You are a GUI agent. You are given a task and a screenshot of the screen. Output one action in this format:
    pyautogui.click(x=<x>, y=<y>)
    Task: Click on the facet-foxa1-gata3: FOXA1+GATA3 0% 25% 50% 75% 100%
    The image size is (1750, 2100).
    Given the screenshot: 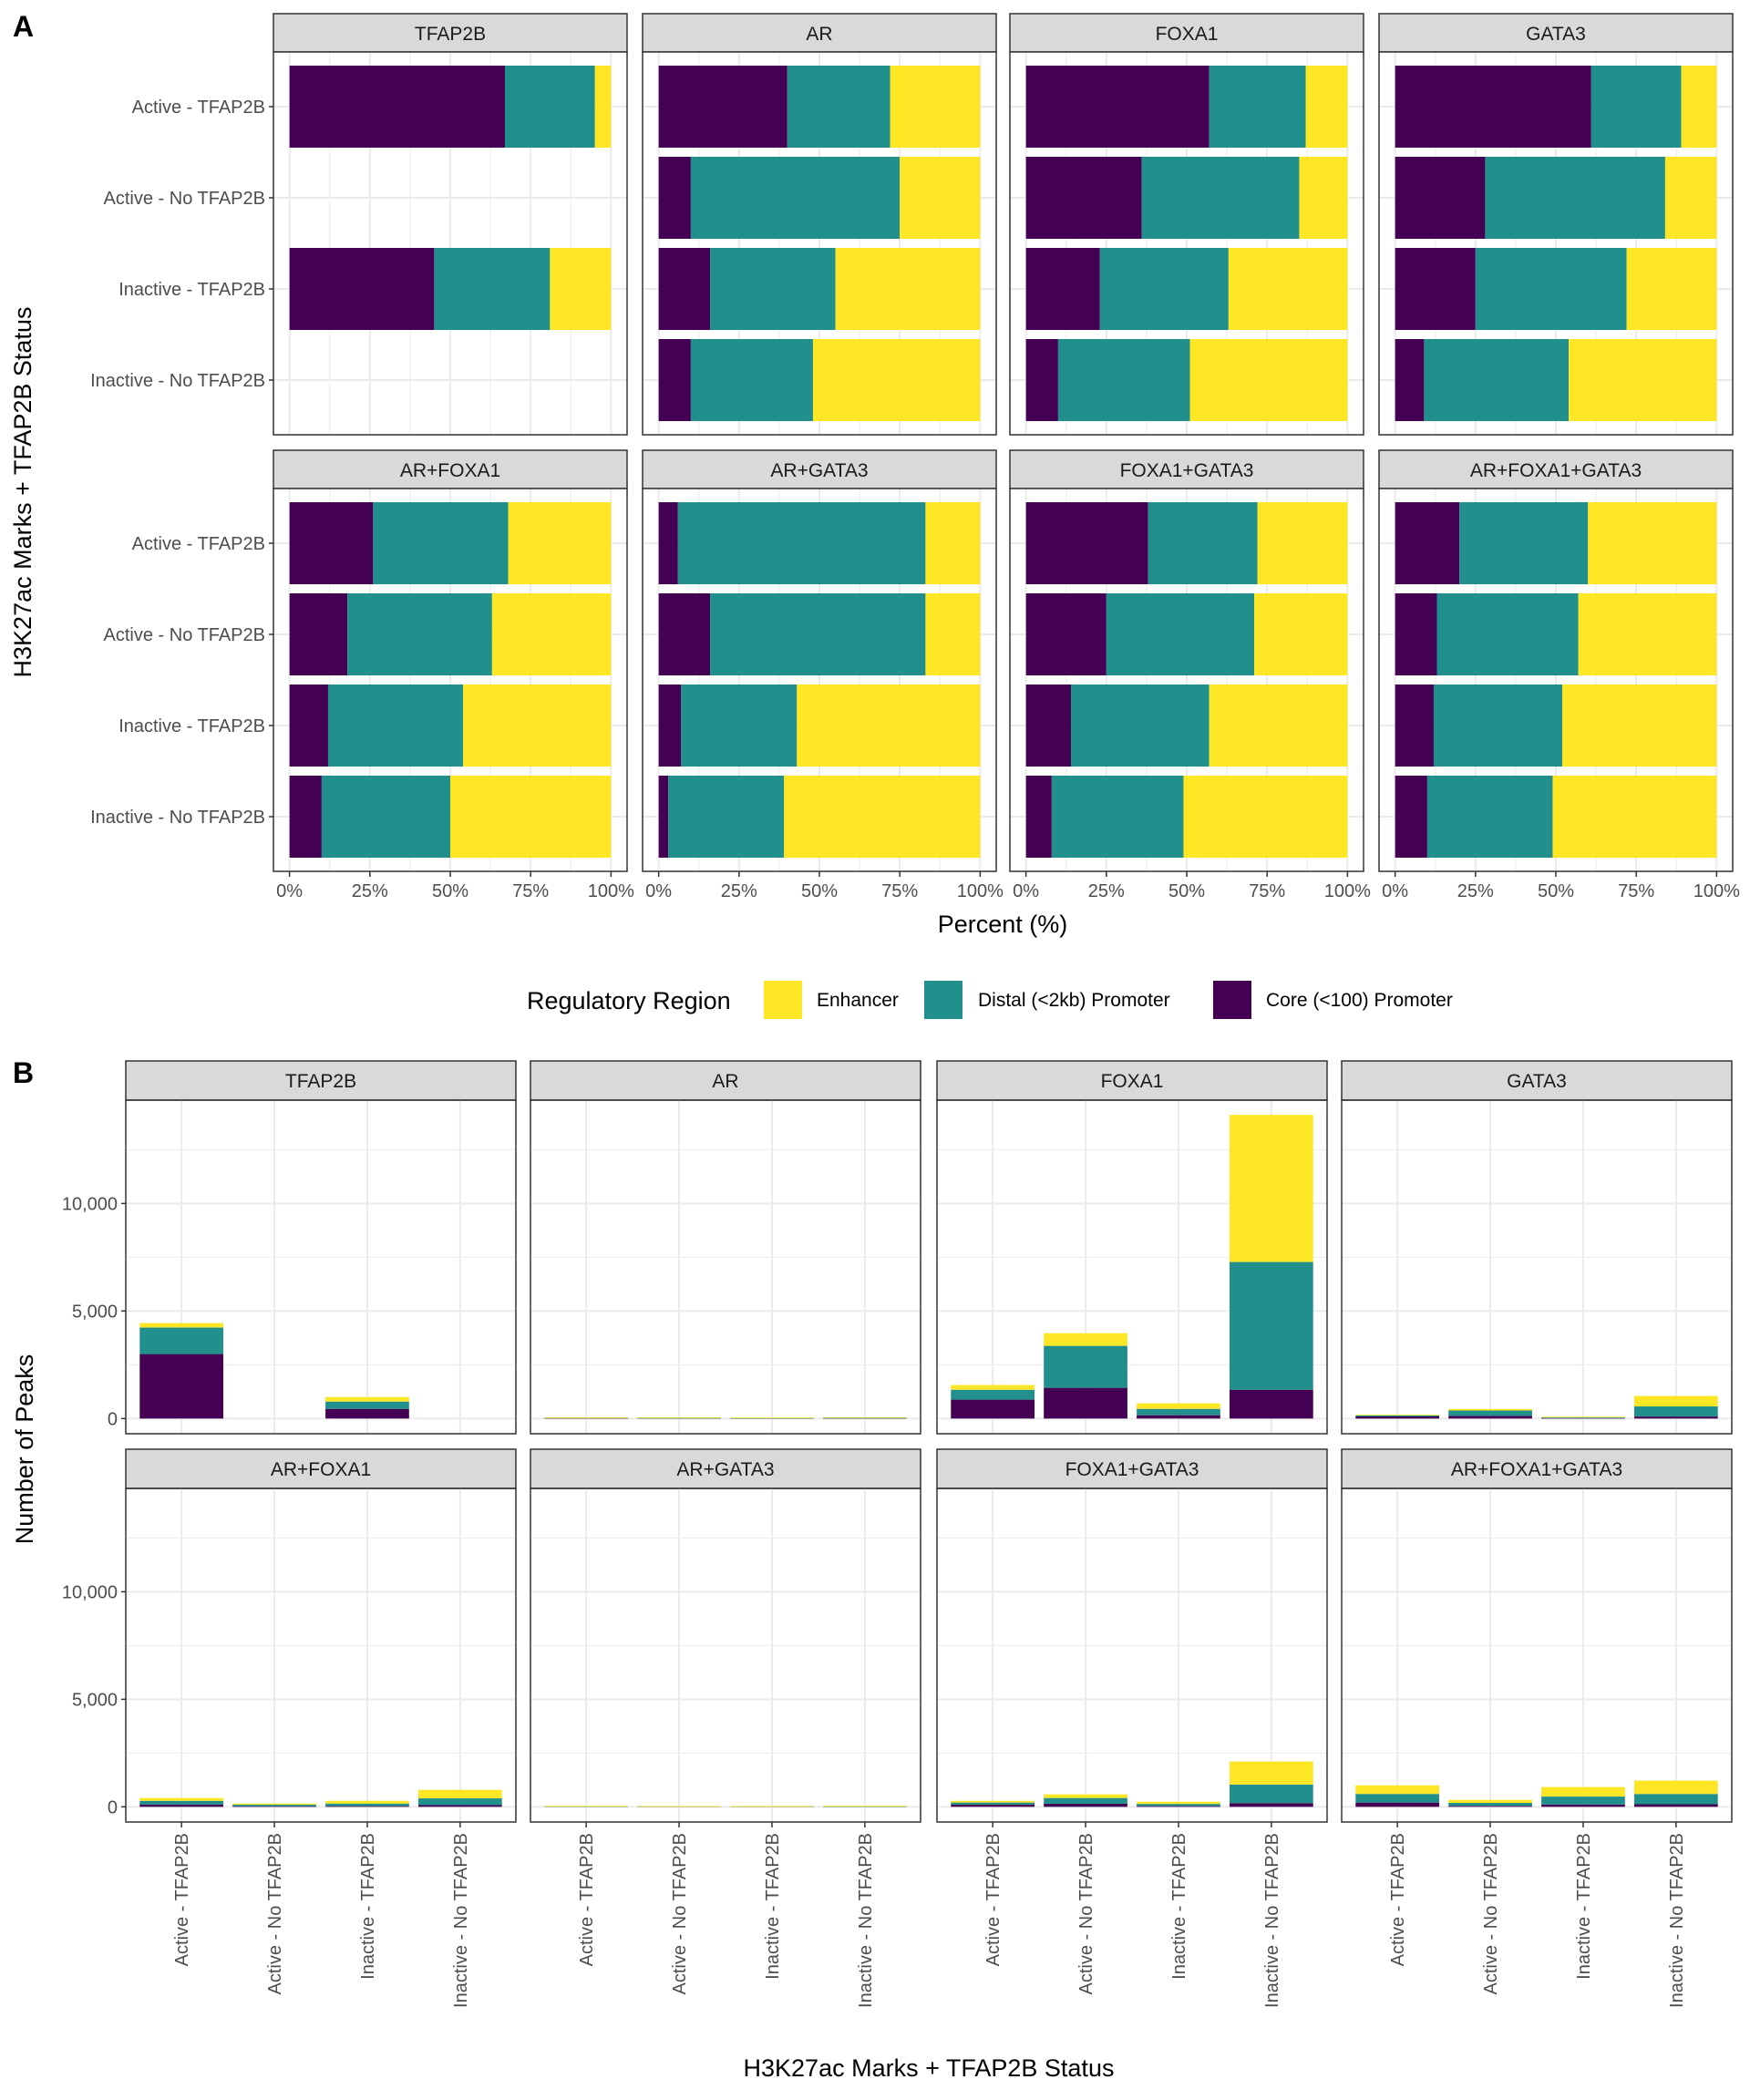 What is the action you would take?
    pyautogui.click(x=1190, y=675)
    